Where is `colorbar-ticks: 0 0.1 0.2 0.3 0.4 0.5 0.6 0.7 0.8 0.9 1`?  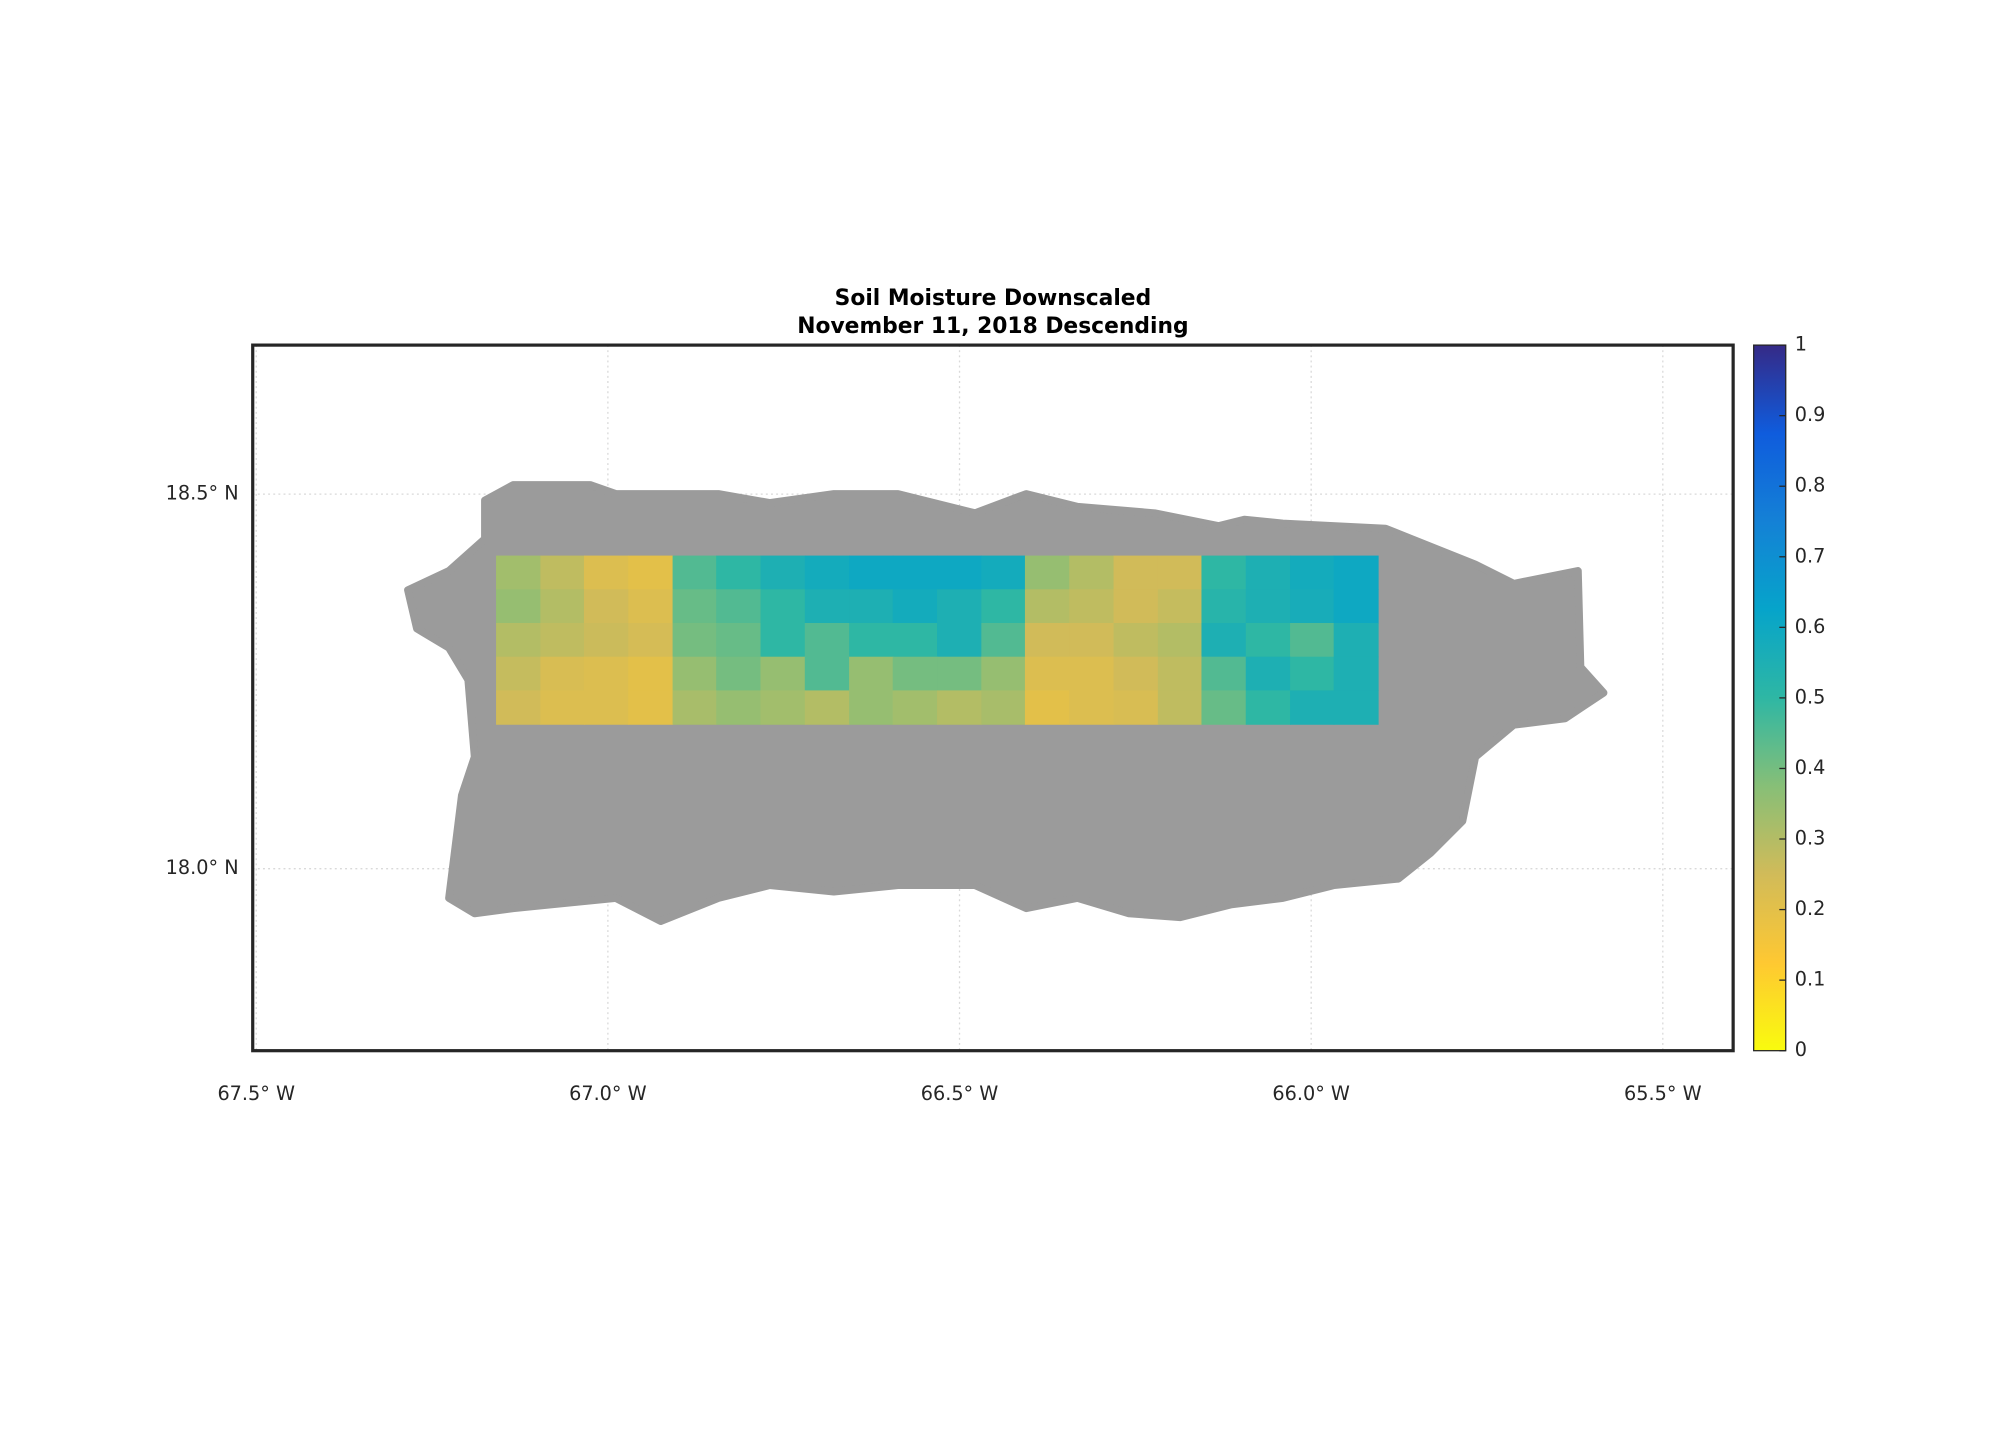
colorbar-ticks: 0 0.1 0.2 0.3 0.4 0.5 0.6 0.7 0.8 0.9 1 is located at coordinates (1802, 697).